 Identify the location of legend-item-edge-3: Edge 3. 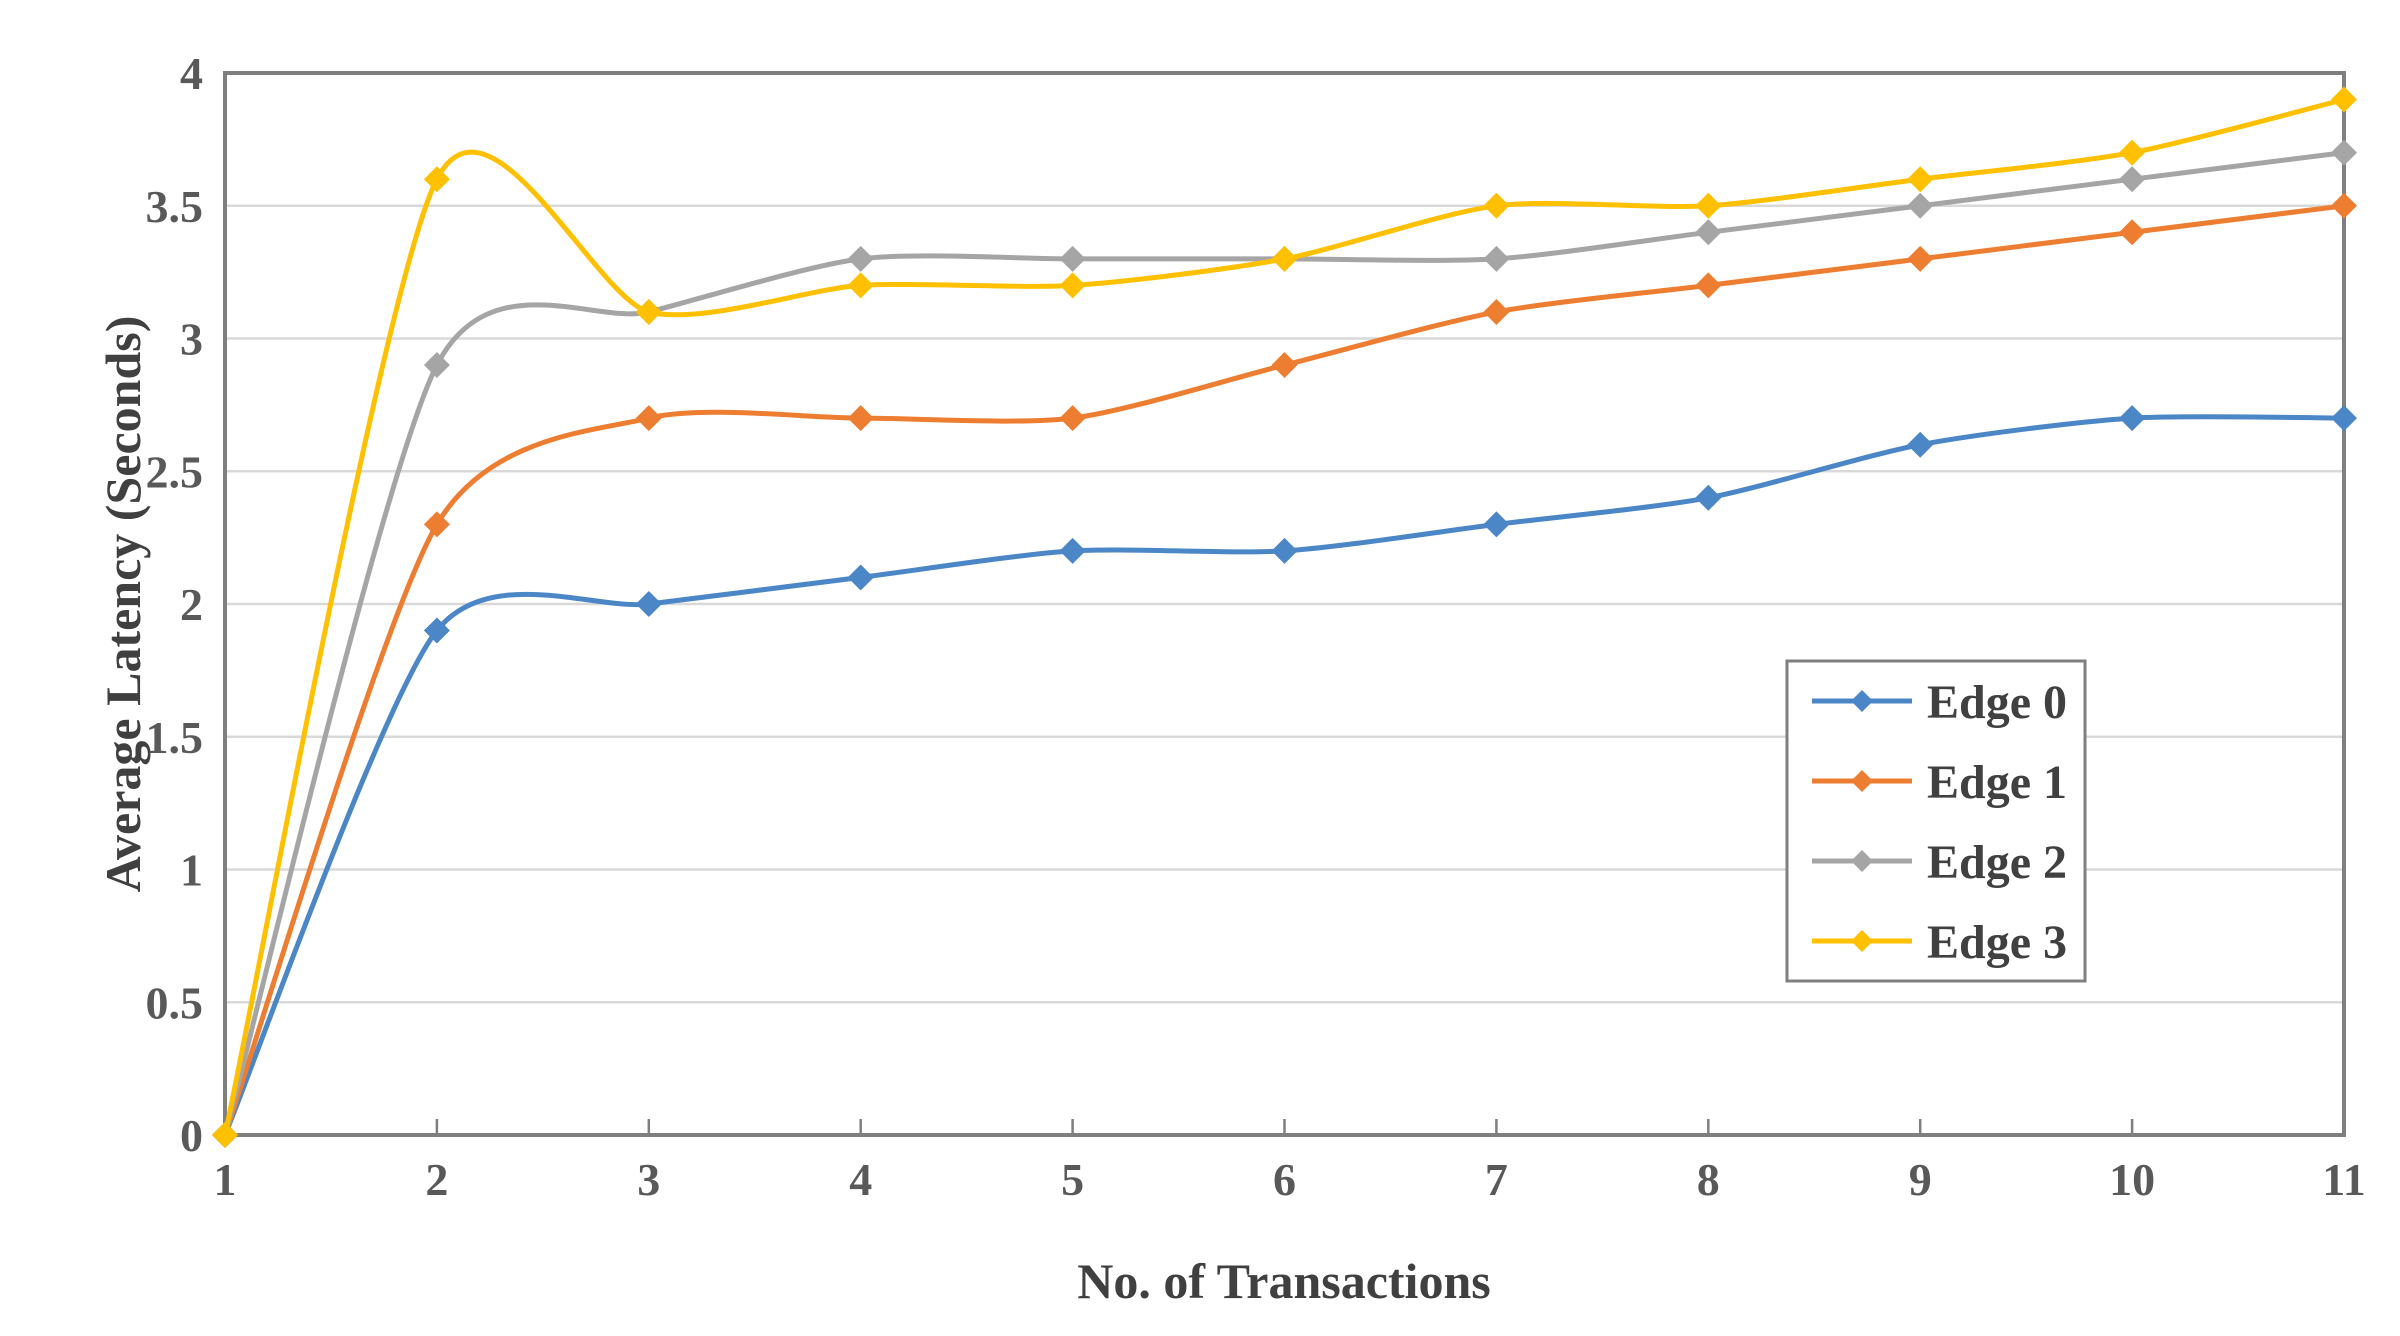
(1939, 942).